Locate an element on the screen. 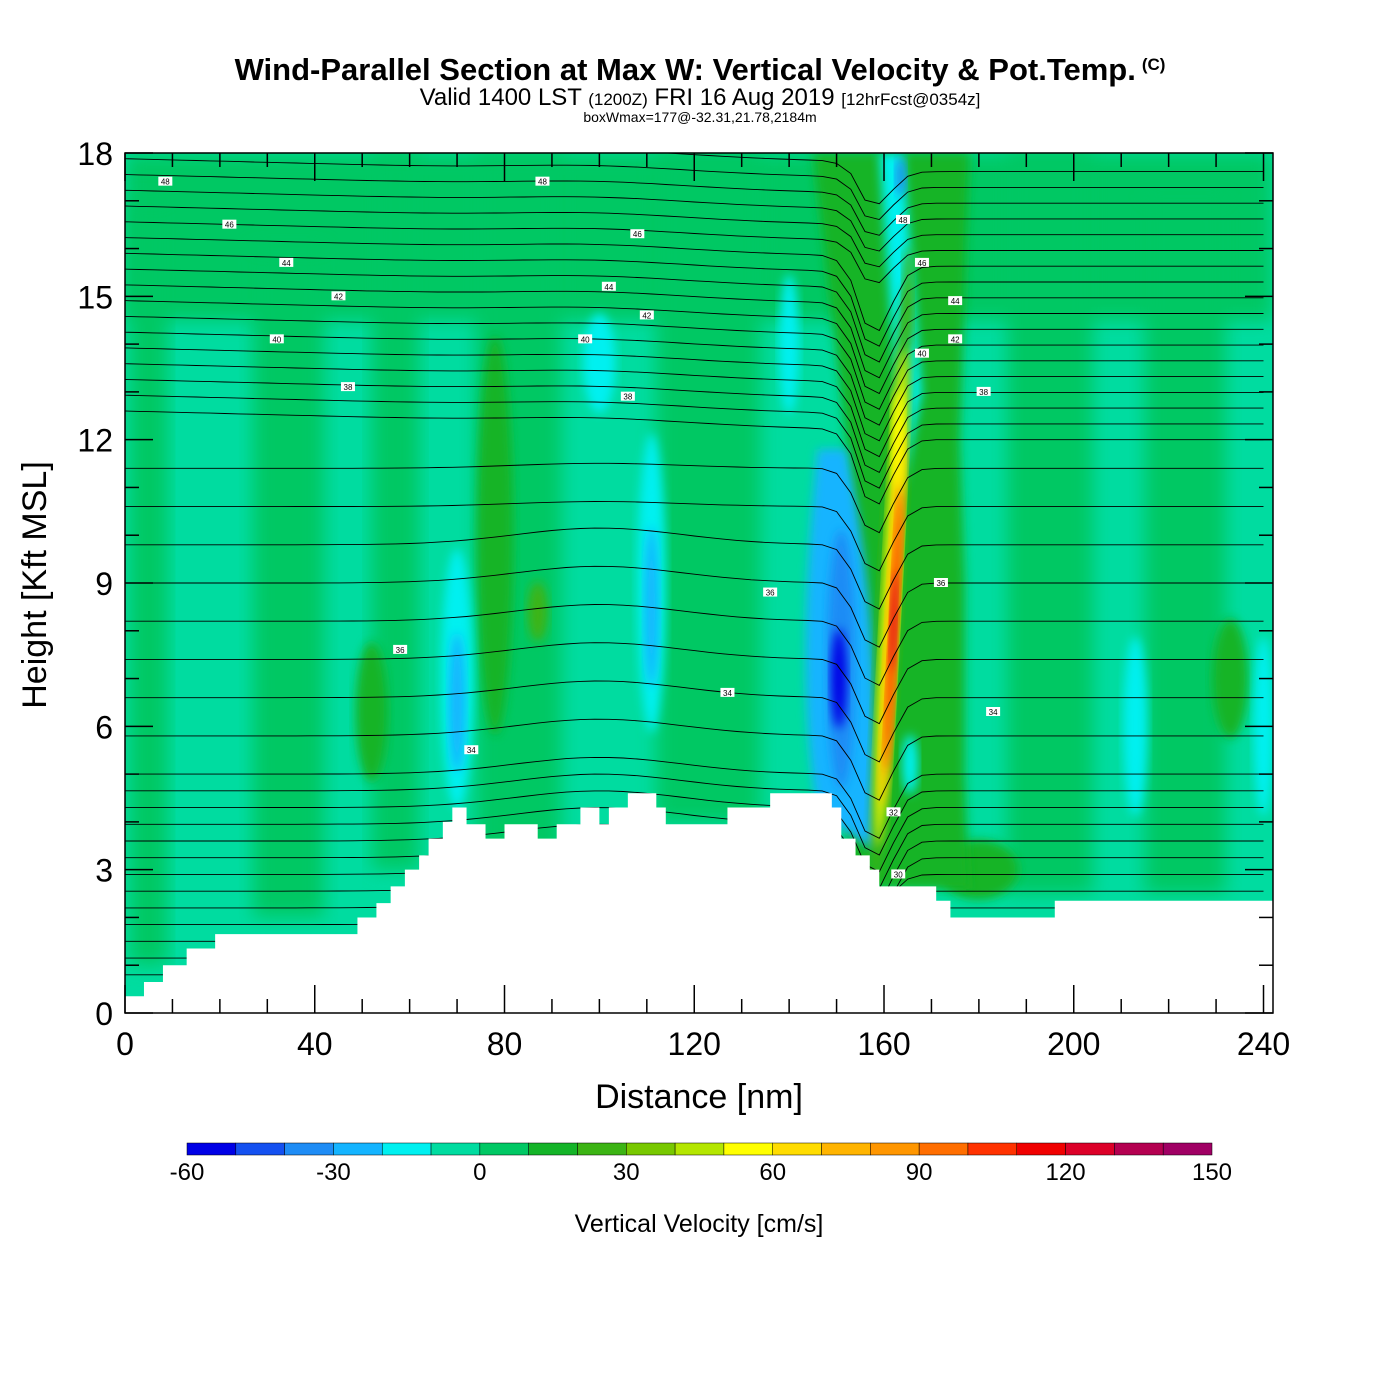 The image size is (1400, 1400). x-tick-label: 0 is located at coordinates (125, 1044).